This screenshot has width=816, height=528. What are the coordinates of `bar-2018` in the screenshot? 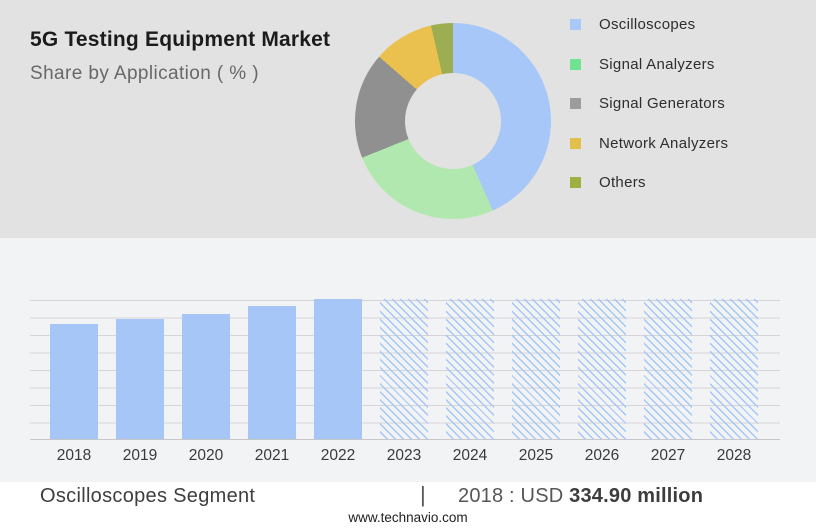 It's located at (74, 381).